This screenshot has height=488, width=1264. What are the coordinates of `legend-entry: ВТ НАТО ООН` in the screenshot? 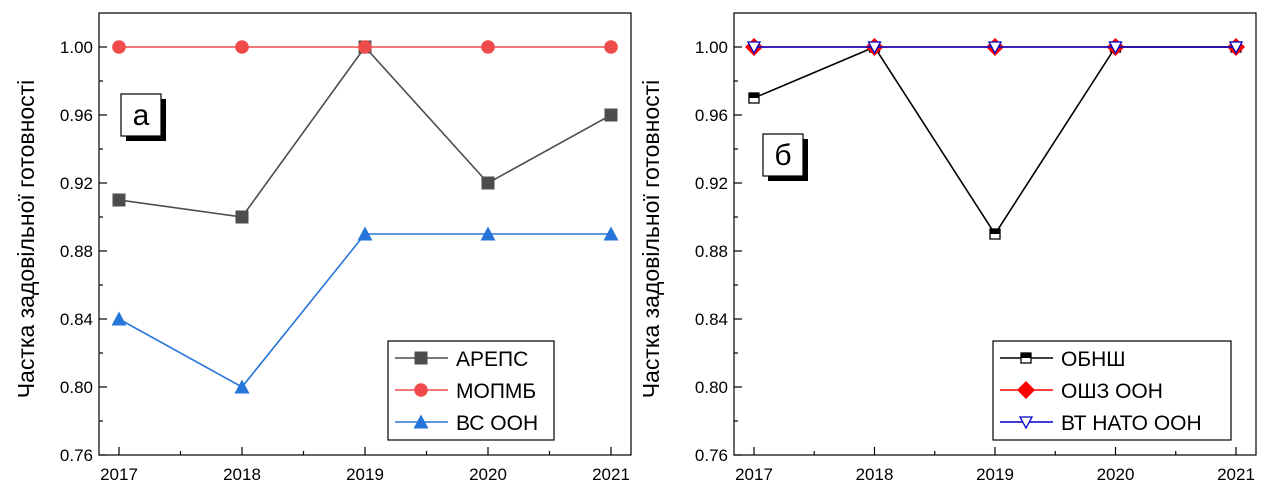 It's located at (1101, 423).